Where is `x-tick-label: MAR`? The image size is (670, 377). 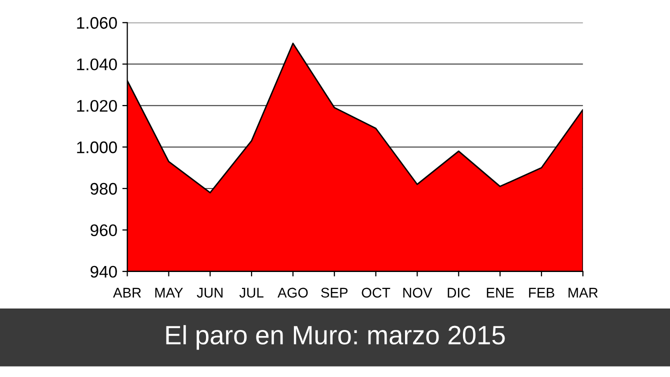
x-tick-label: MAR is located at coordinates (583, 293).